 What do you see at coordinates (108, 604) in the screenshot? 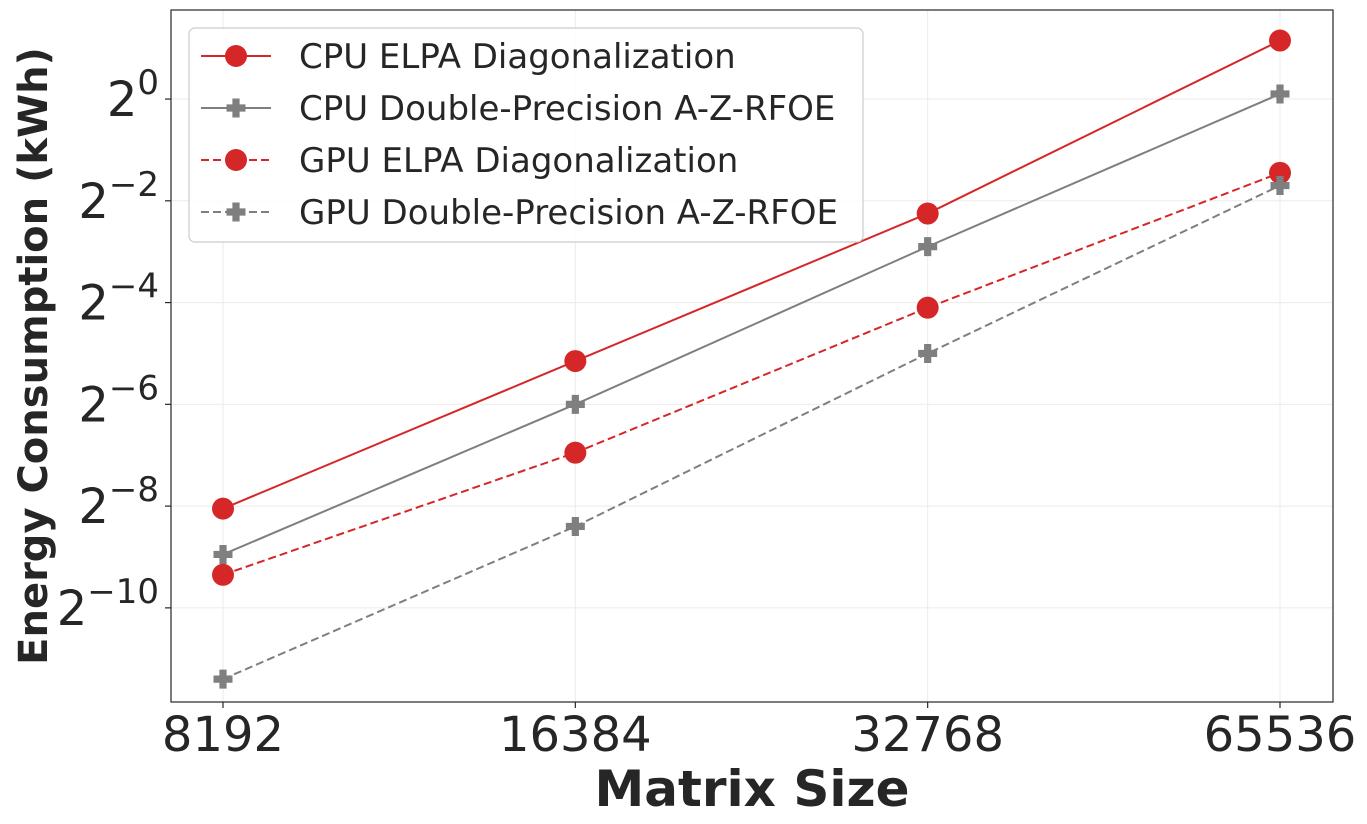
I see `y-tick-label: 2−10` at bounding box center [108, 604].